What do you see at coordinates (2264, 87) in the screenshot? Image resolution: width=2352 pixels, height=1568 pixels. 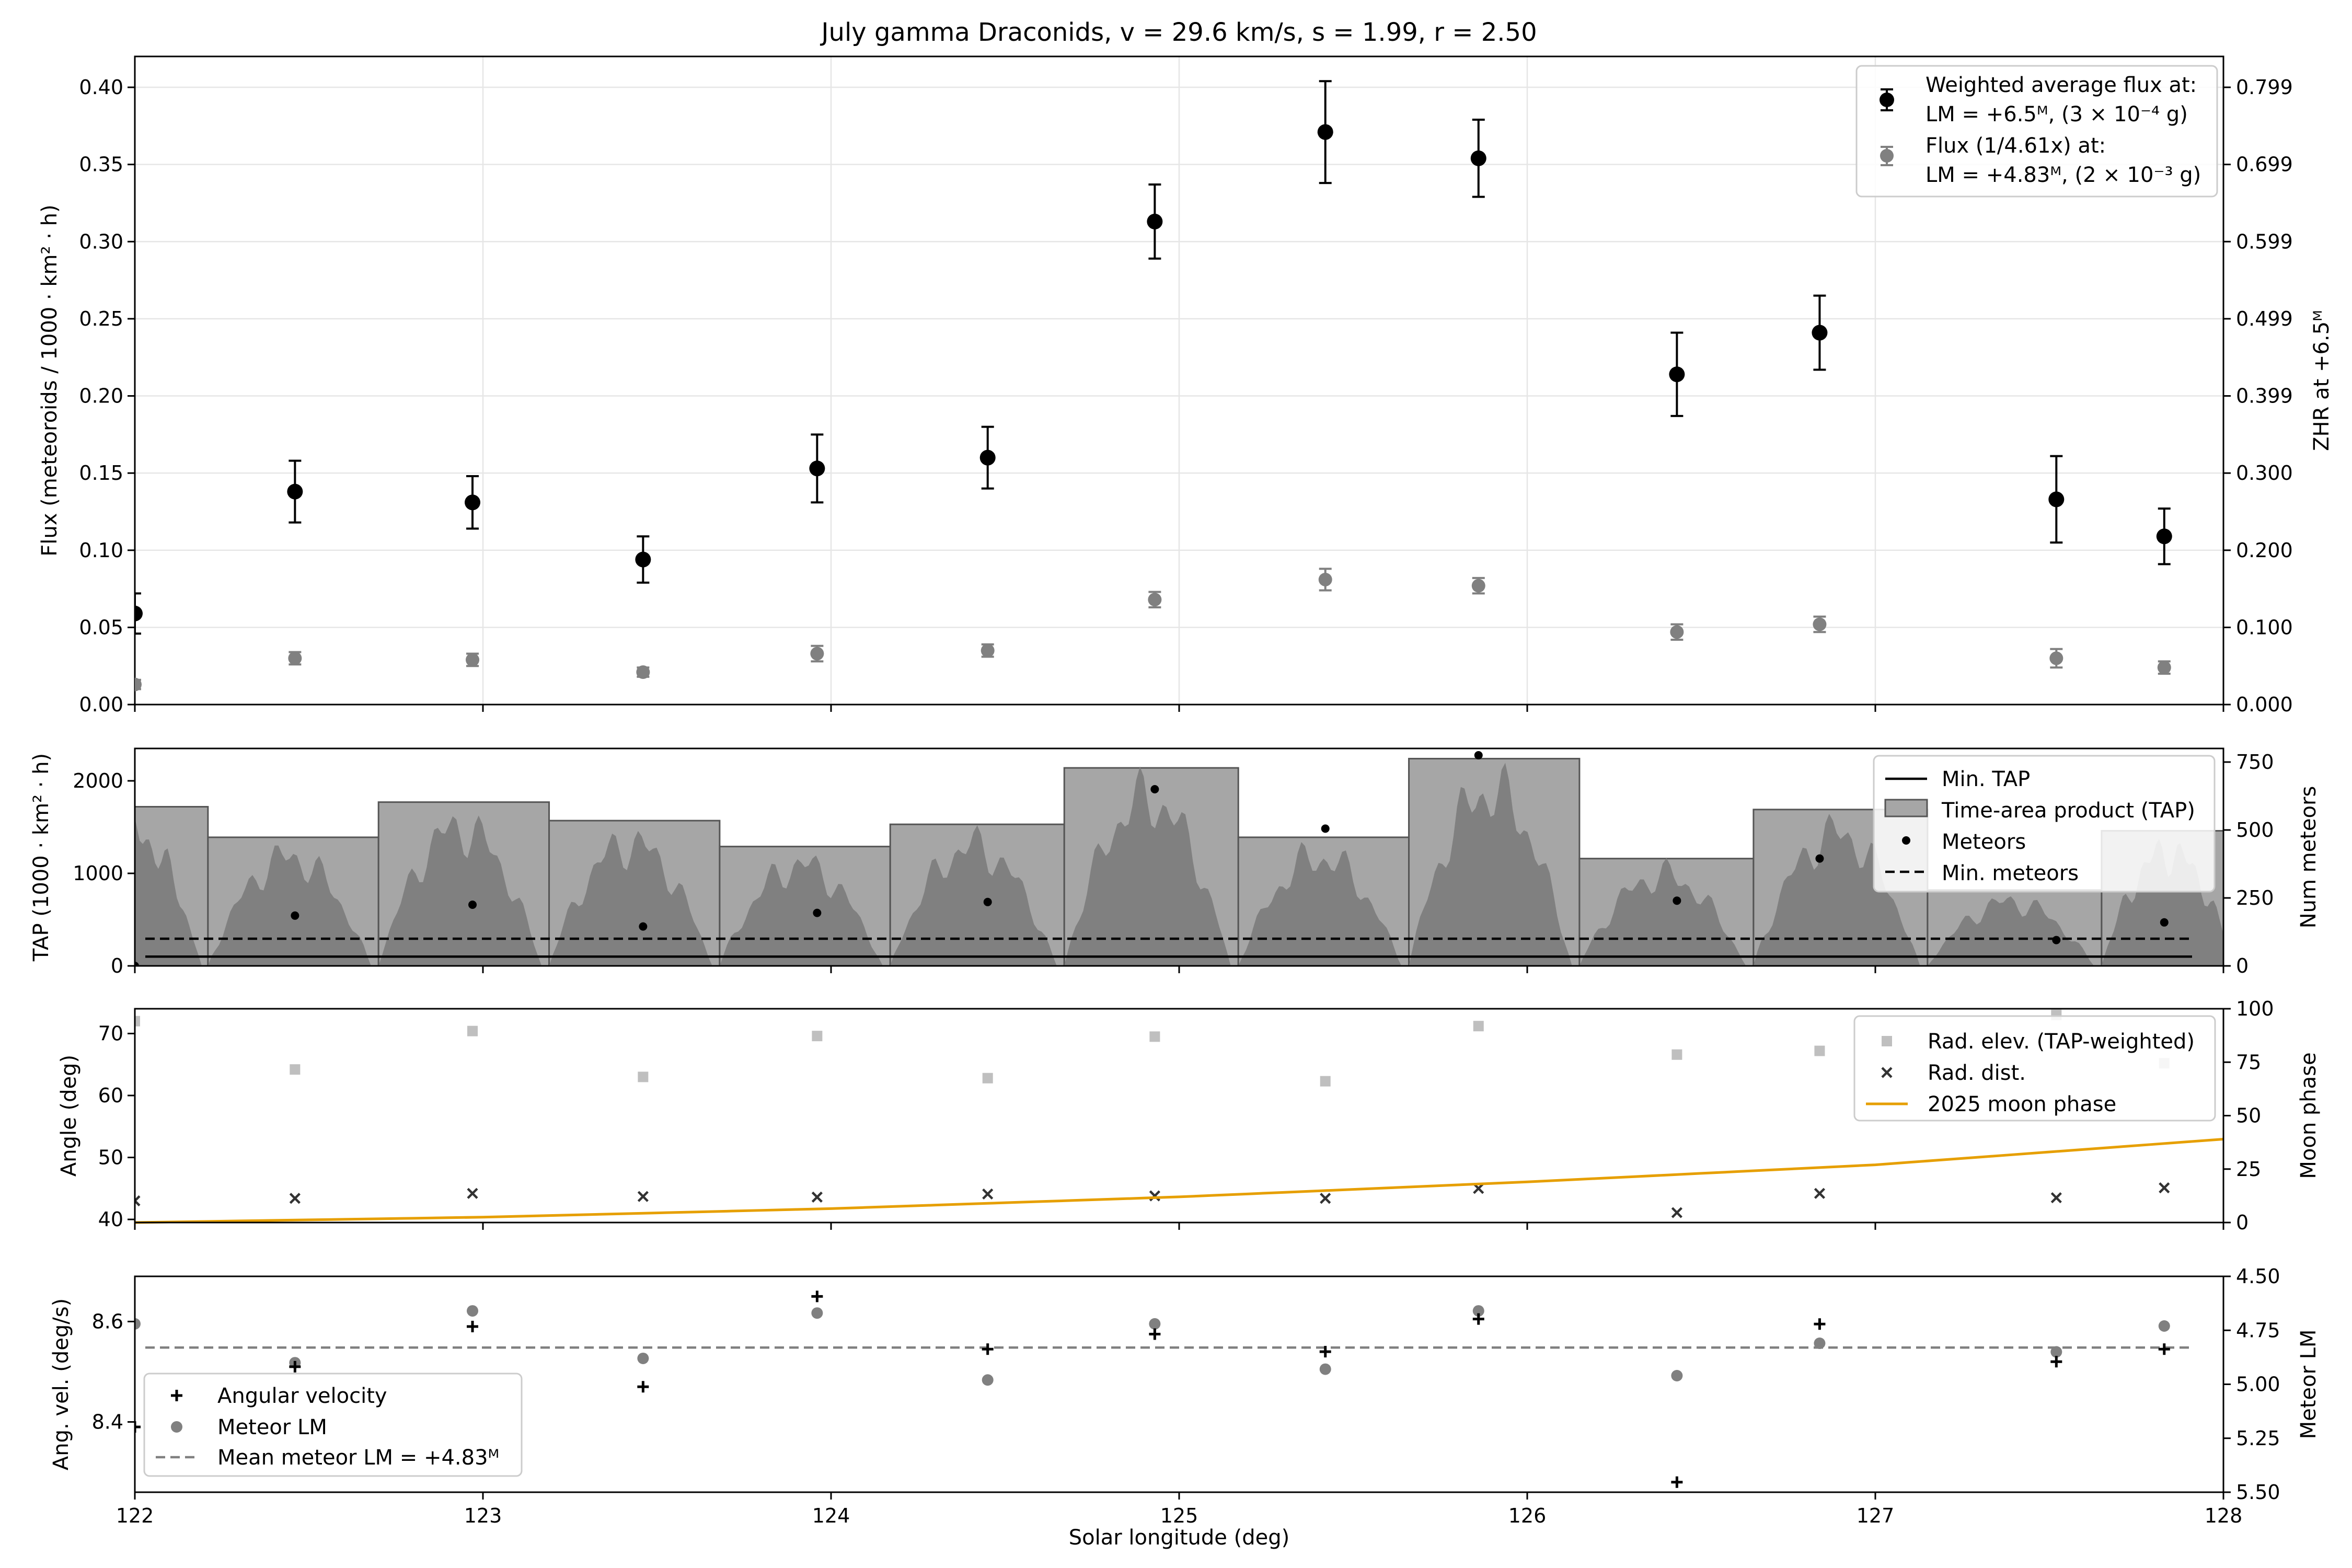 I see `y2-tick-label: 0.799` at bounding box center [2264, 87].